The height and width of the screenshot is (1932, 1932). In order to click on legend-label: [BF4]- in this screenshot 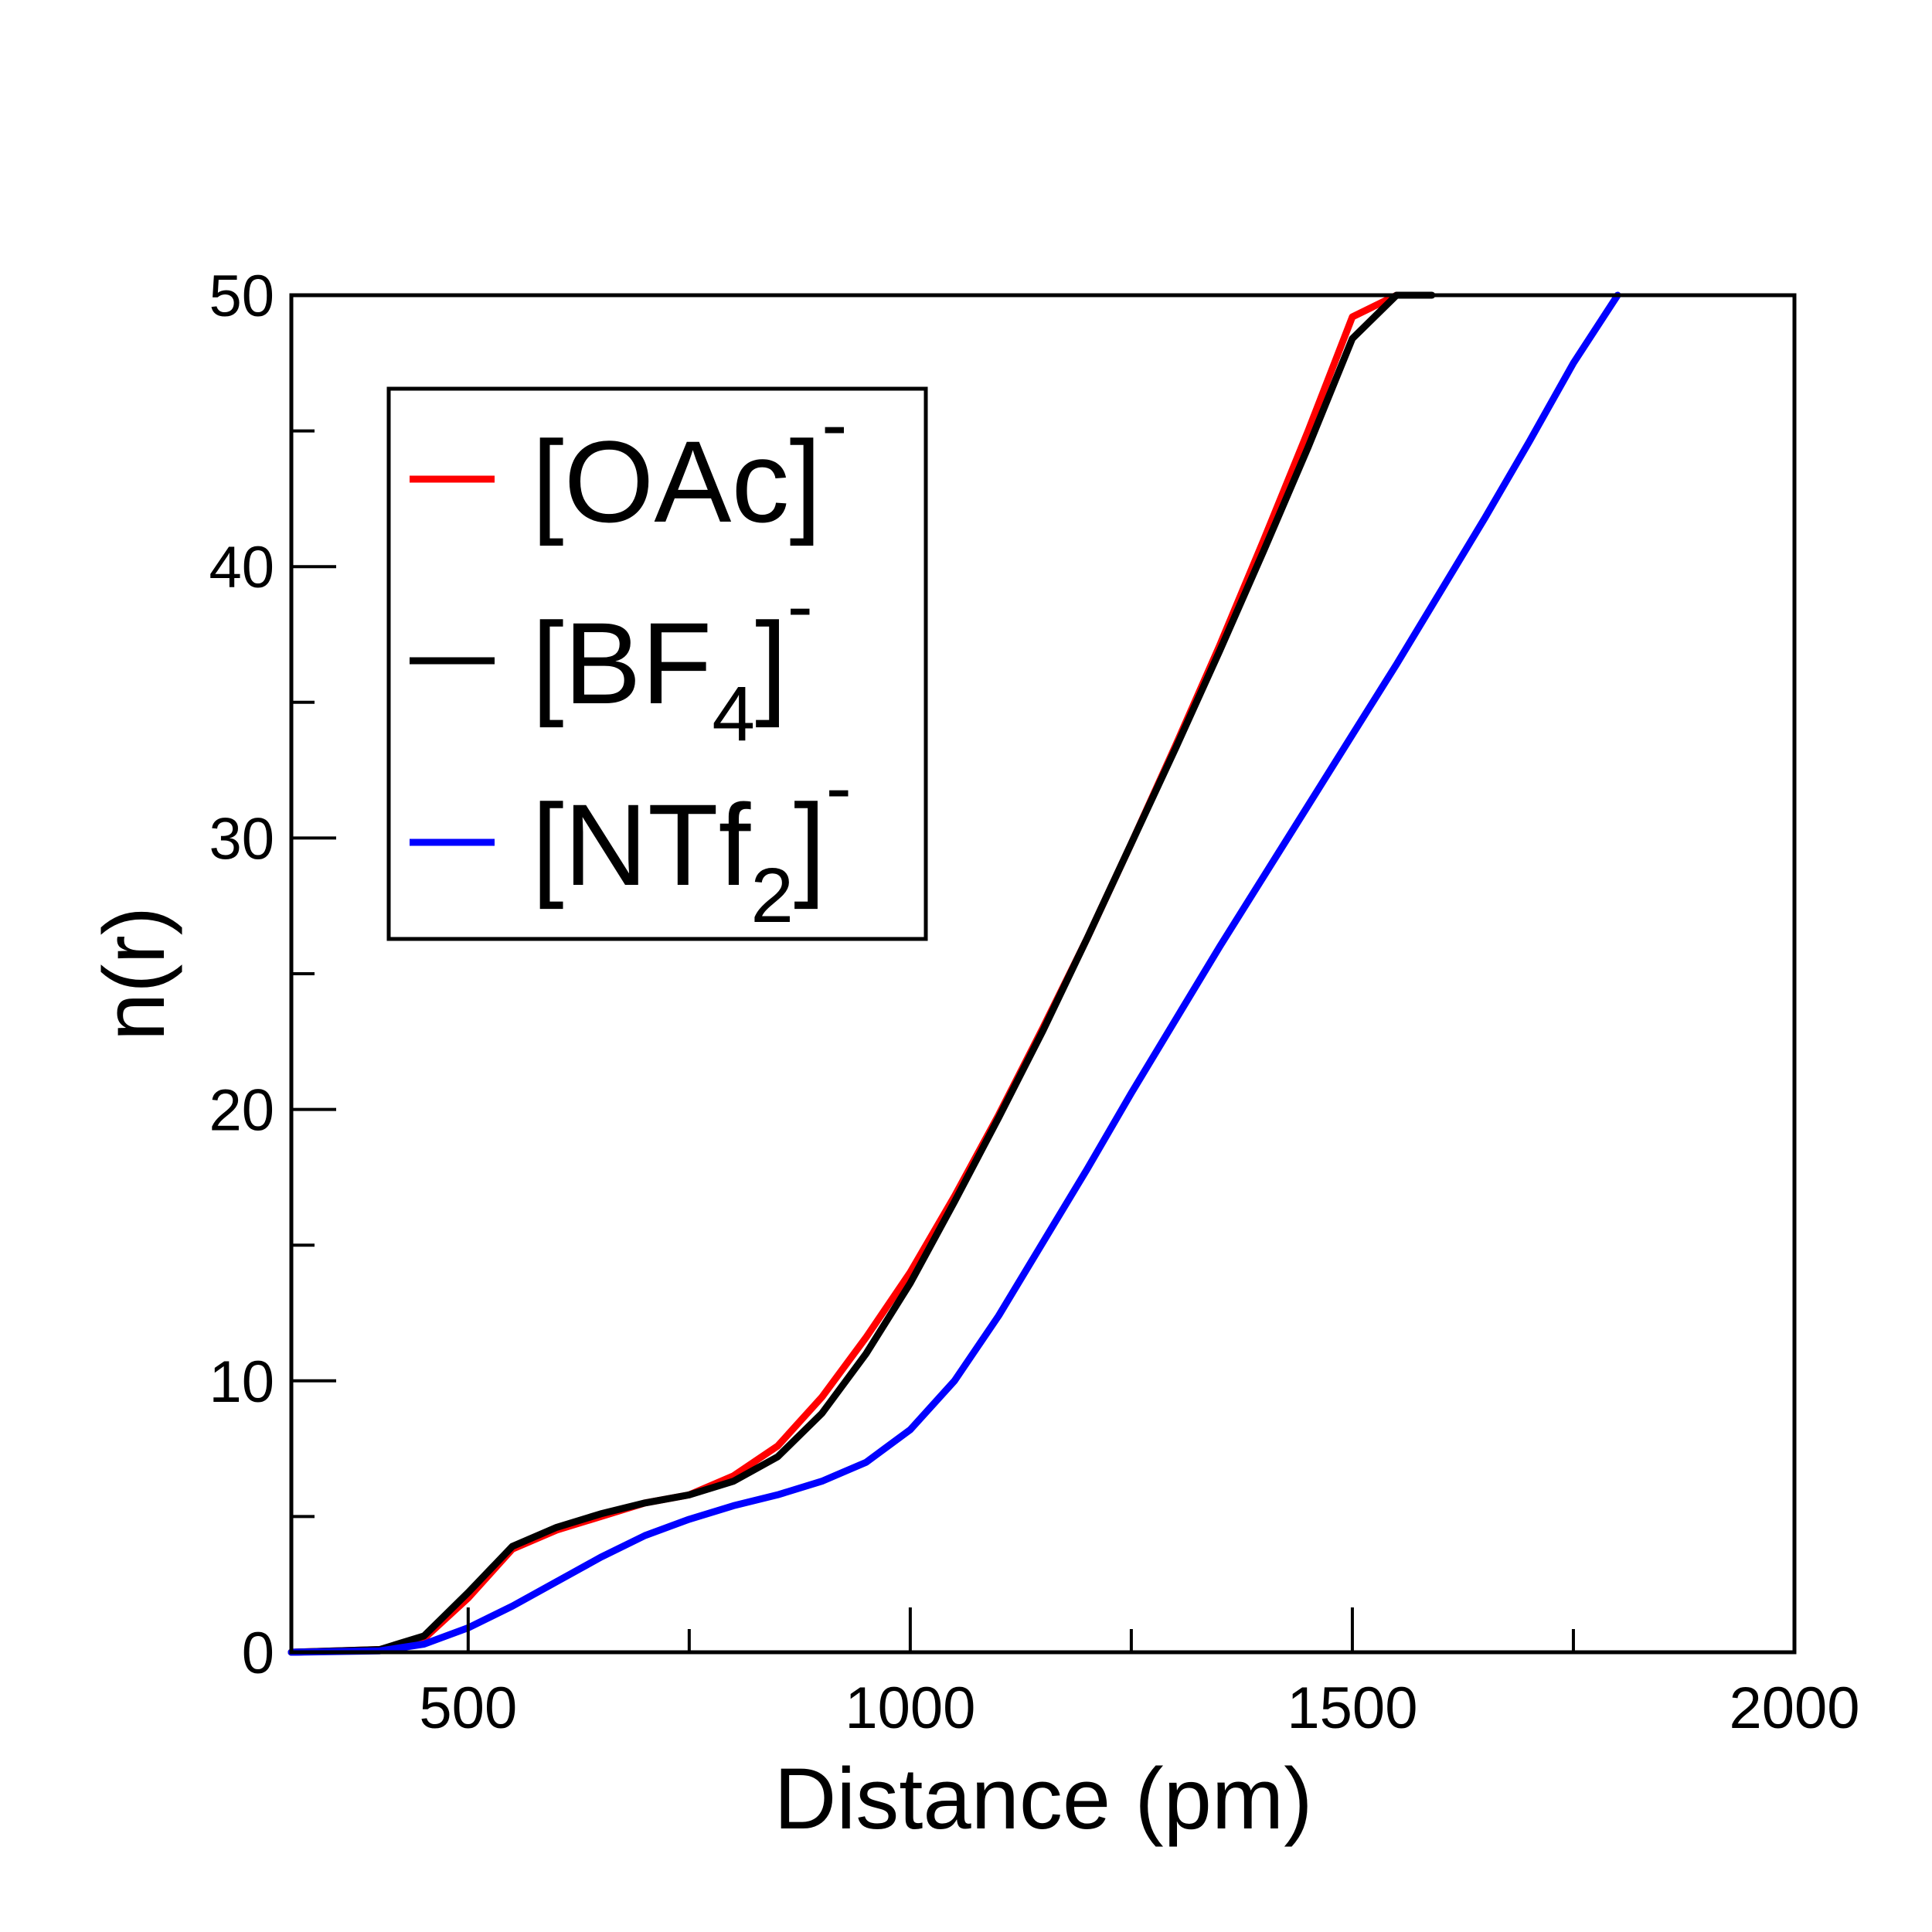, I will do `click(673, 660)`.